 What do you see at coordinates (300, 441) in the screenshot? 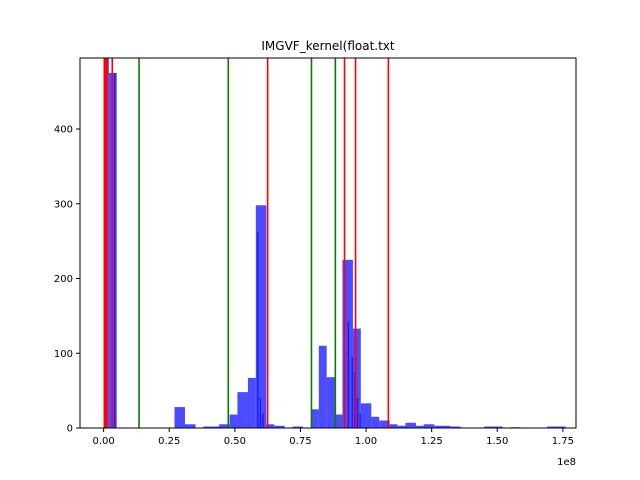
I see `x-tick-label: 0.75` at bounding box center [300, 441].